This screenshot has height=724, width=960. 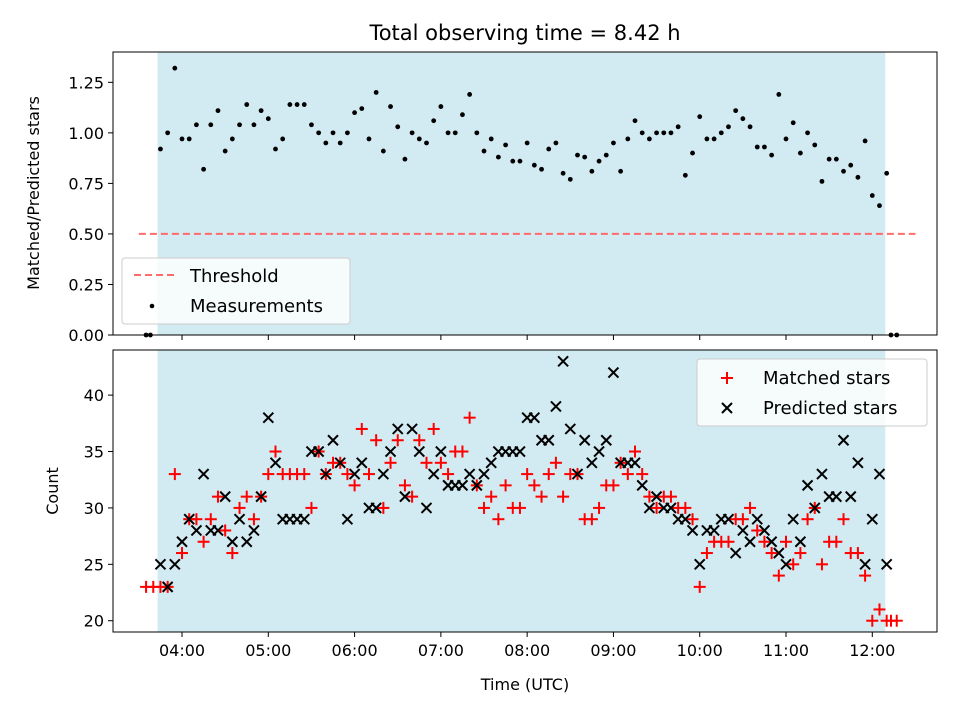 I want to click on y-tick-label: 0.25, so click(x=86, y=284).